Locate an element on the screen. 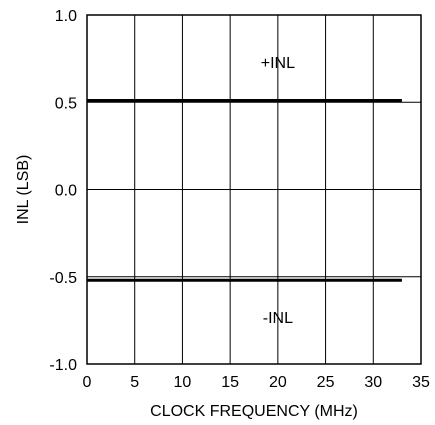 This screenshot has height=425, width=435. x-tick-label: 0 is located at coordinates (87, 382).